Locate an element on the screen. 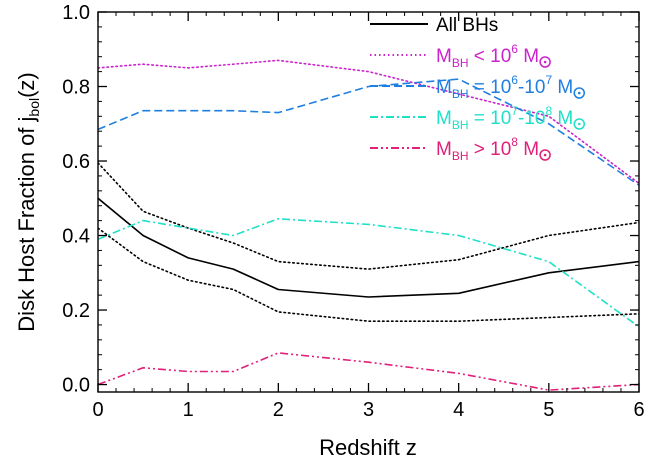 Image resolution: width=648 pixels, height=461 pixels. legend-entry-label: MBH = 107-108 M is located at coordinates (504, 118).